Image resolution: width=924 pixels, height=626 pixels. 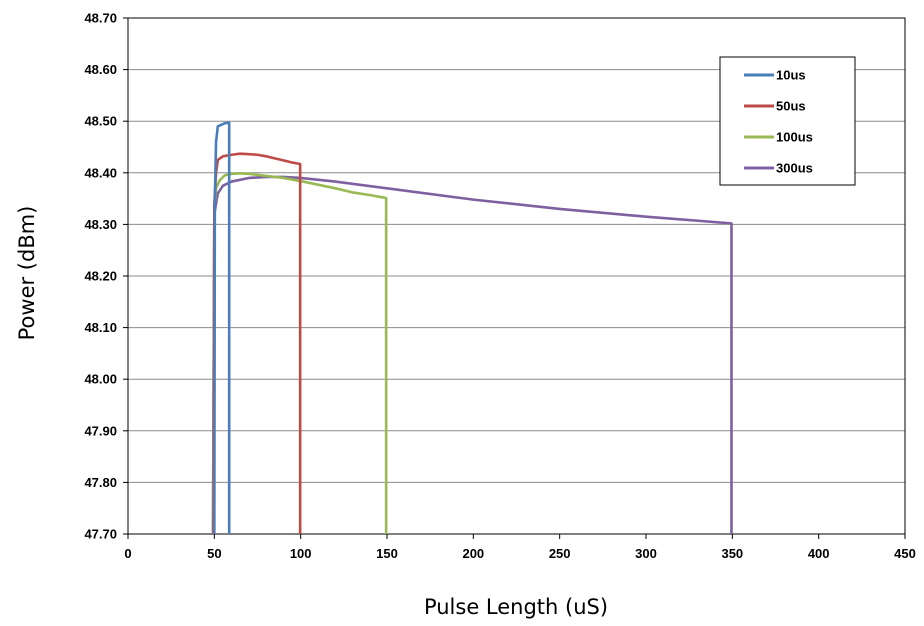 What do you see at coordinates (520, 547) in the screenshot?
I see `x-axis-tick-labels: 0 50 100 150 200 250 300 350 400 450` at bounding box center [520, 547].